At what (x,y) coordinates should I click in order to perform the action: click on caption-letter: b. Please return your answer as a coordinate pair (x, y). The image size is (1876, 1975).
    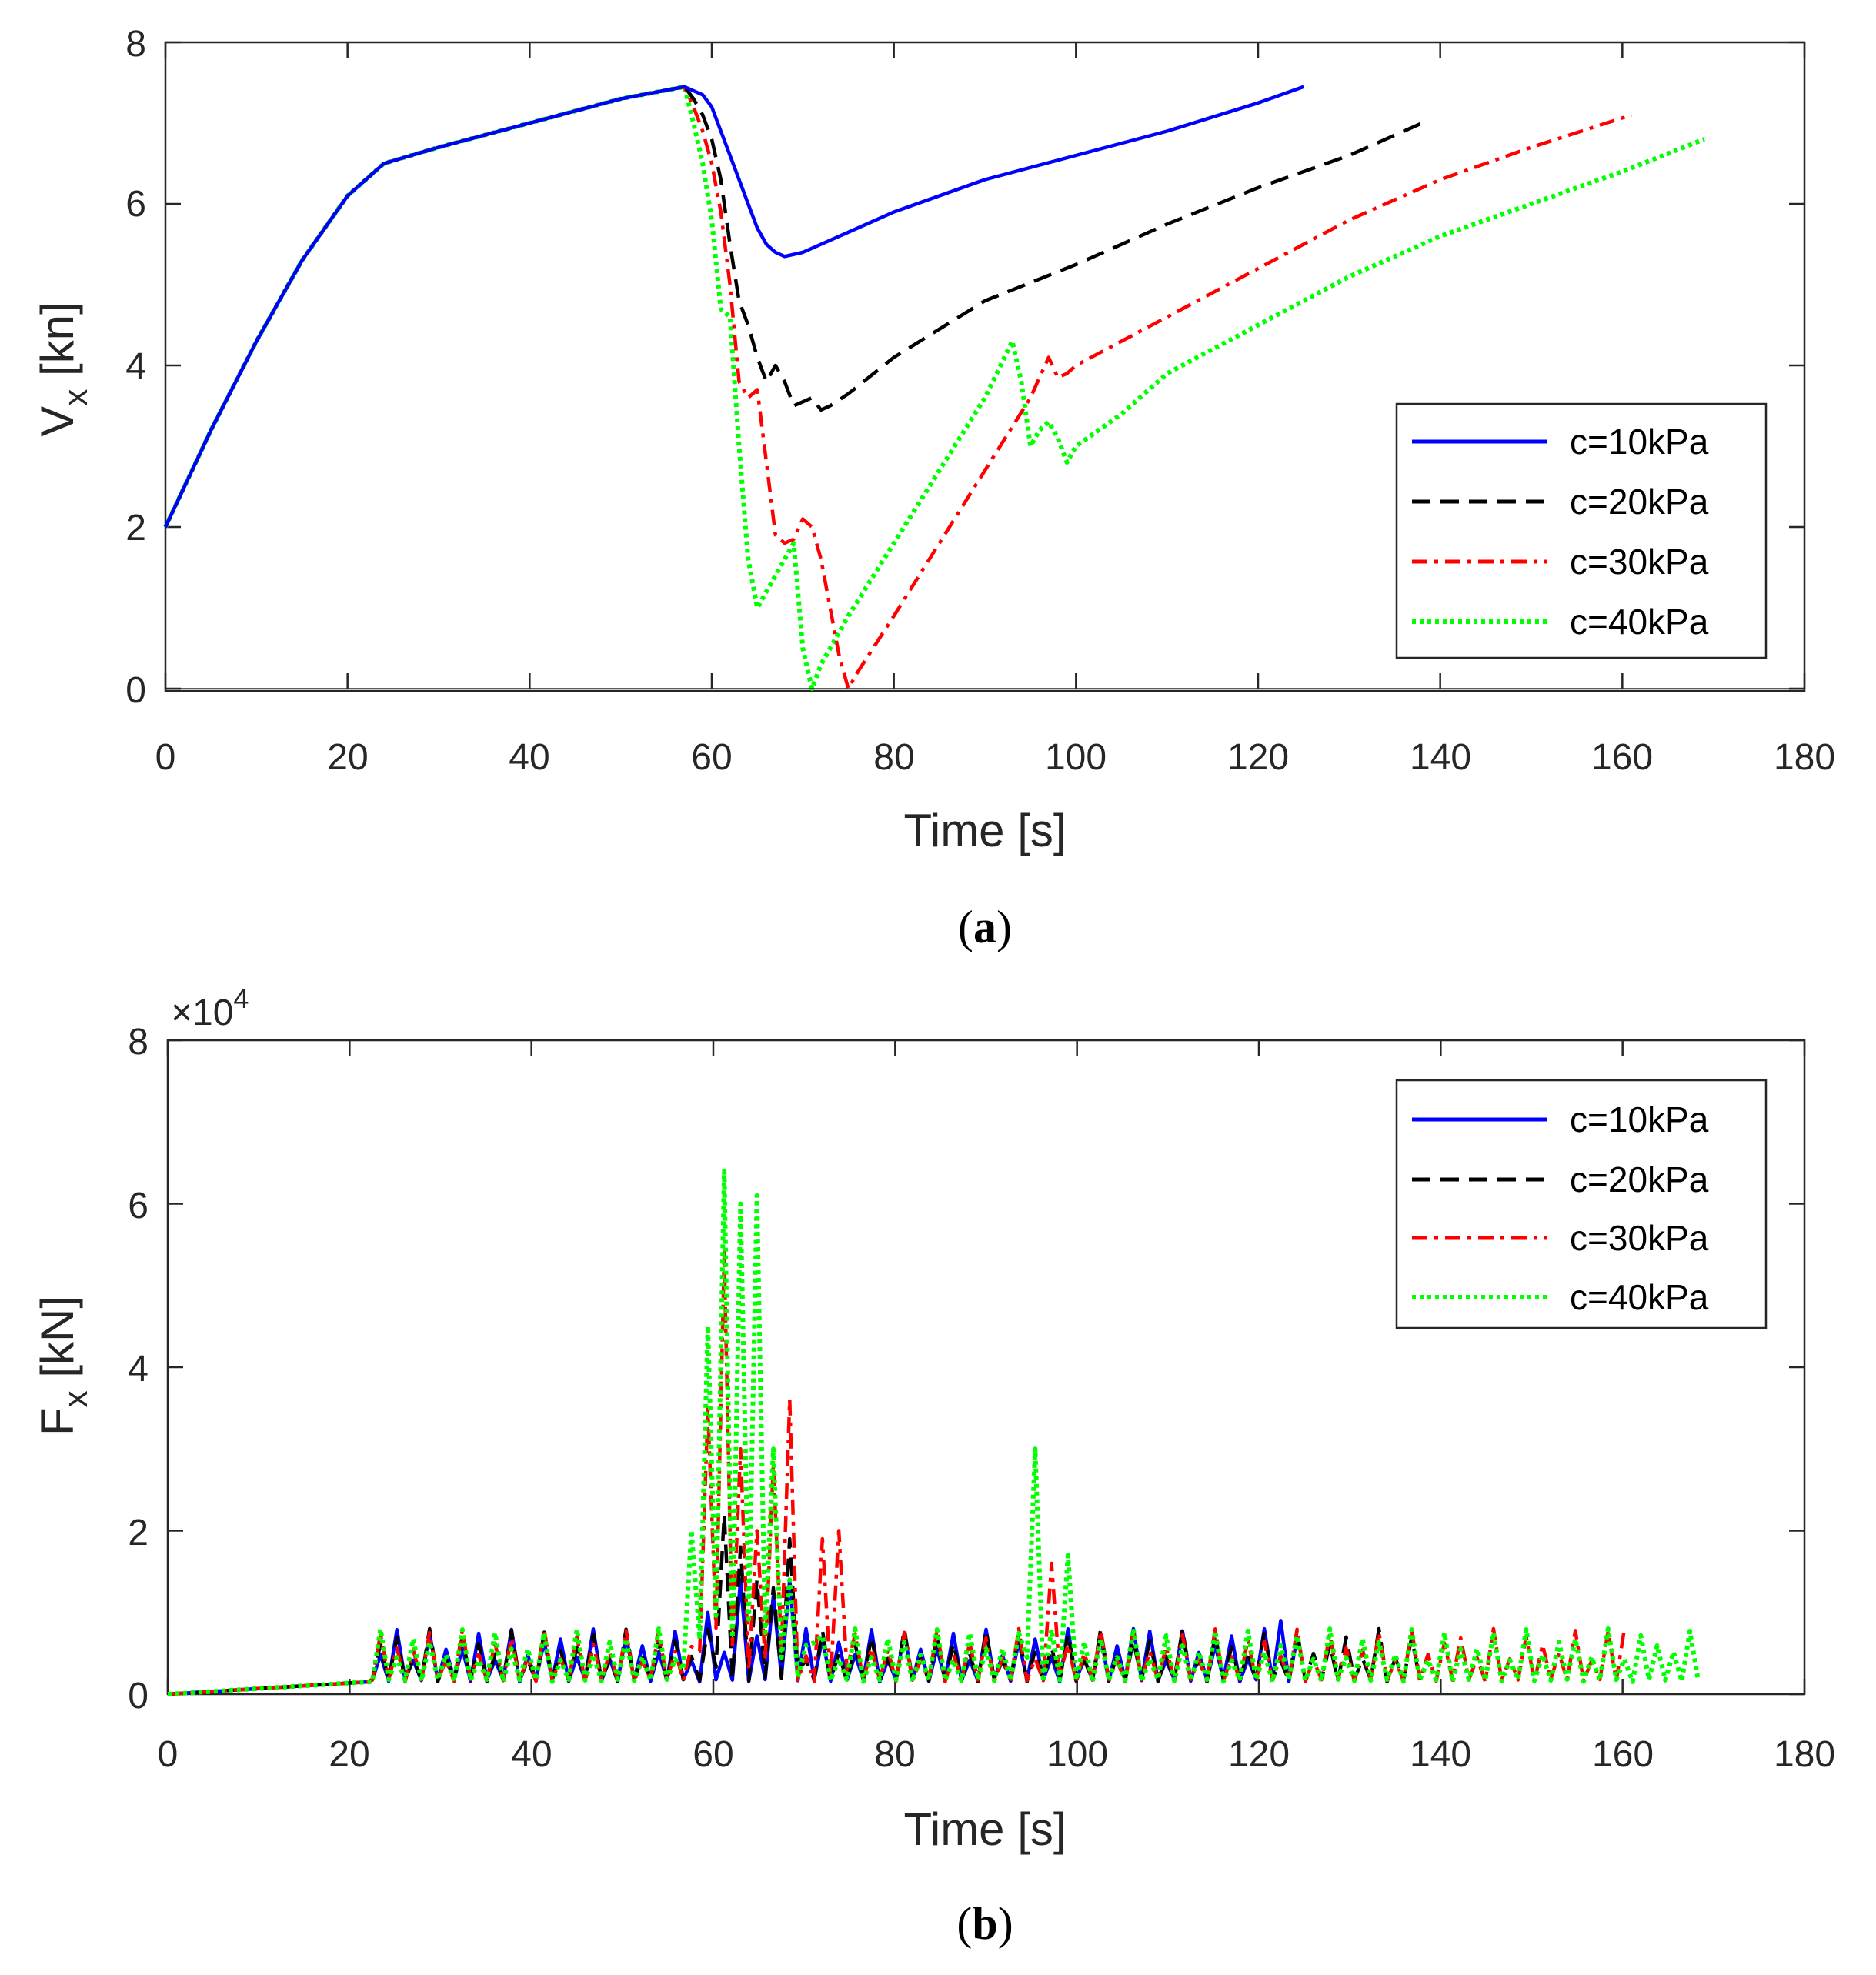
    Looking at the image, I should click on (984, 1923).